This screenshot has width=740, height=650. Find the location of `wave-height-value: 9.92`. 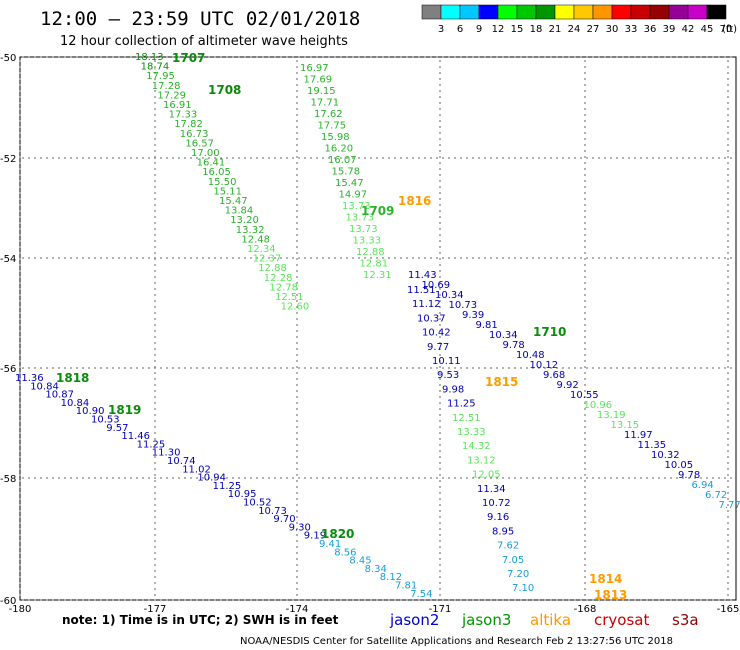

wave-height-value: 9.92 is located at coordinates (568, 385).